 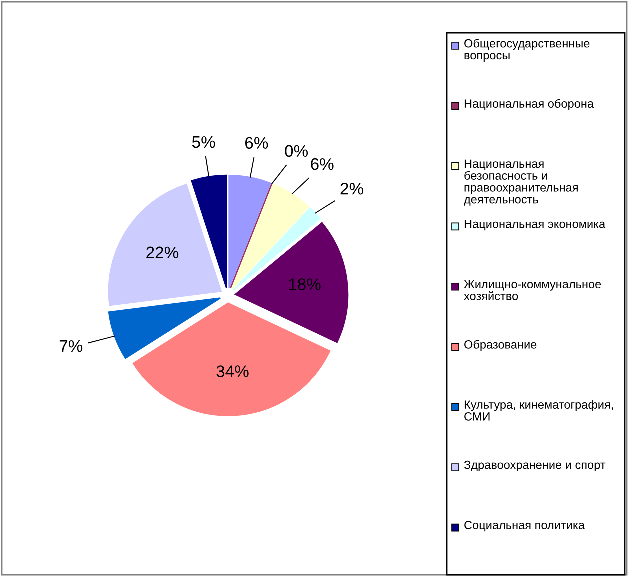 I want to click on legend-label: Национальная экономика, so click(x=535, y=225).